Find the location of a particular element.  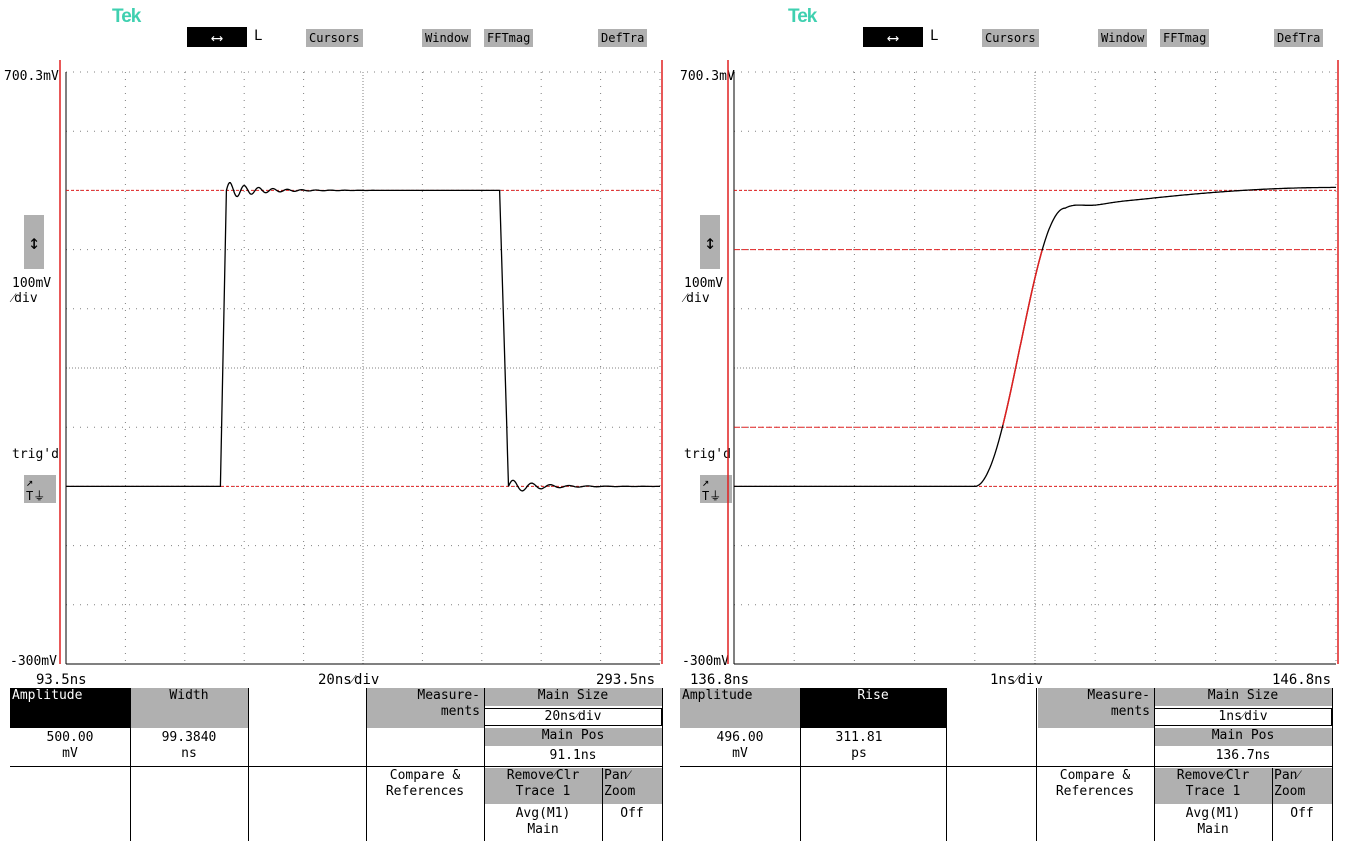

rise-readout: 311.81 ps is located at coordinates (859, 748).